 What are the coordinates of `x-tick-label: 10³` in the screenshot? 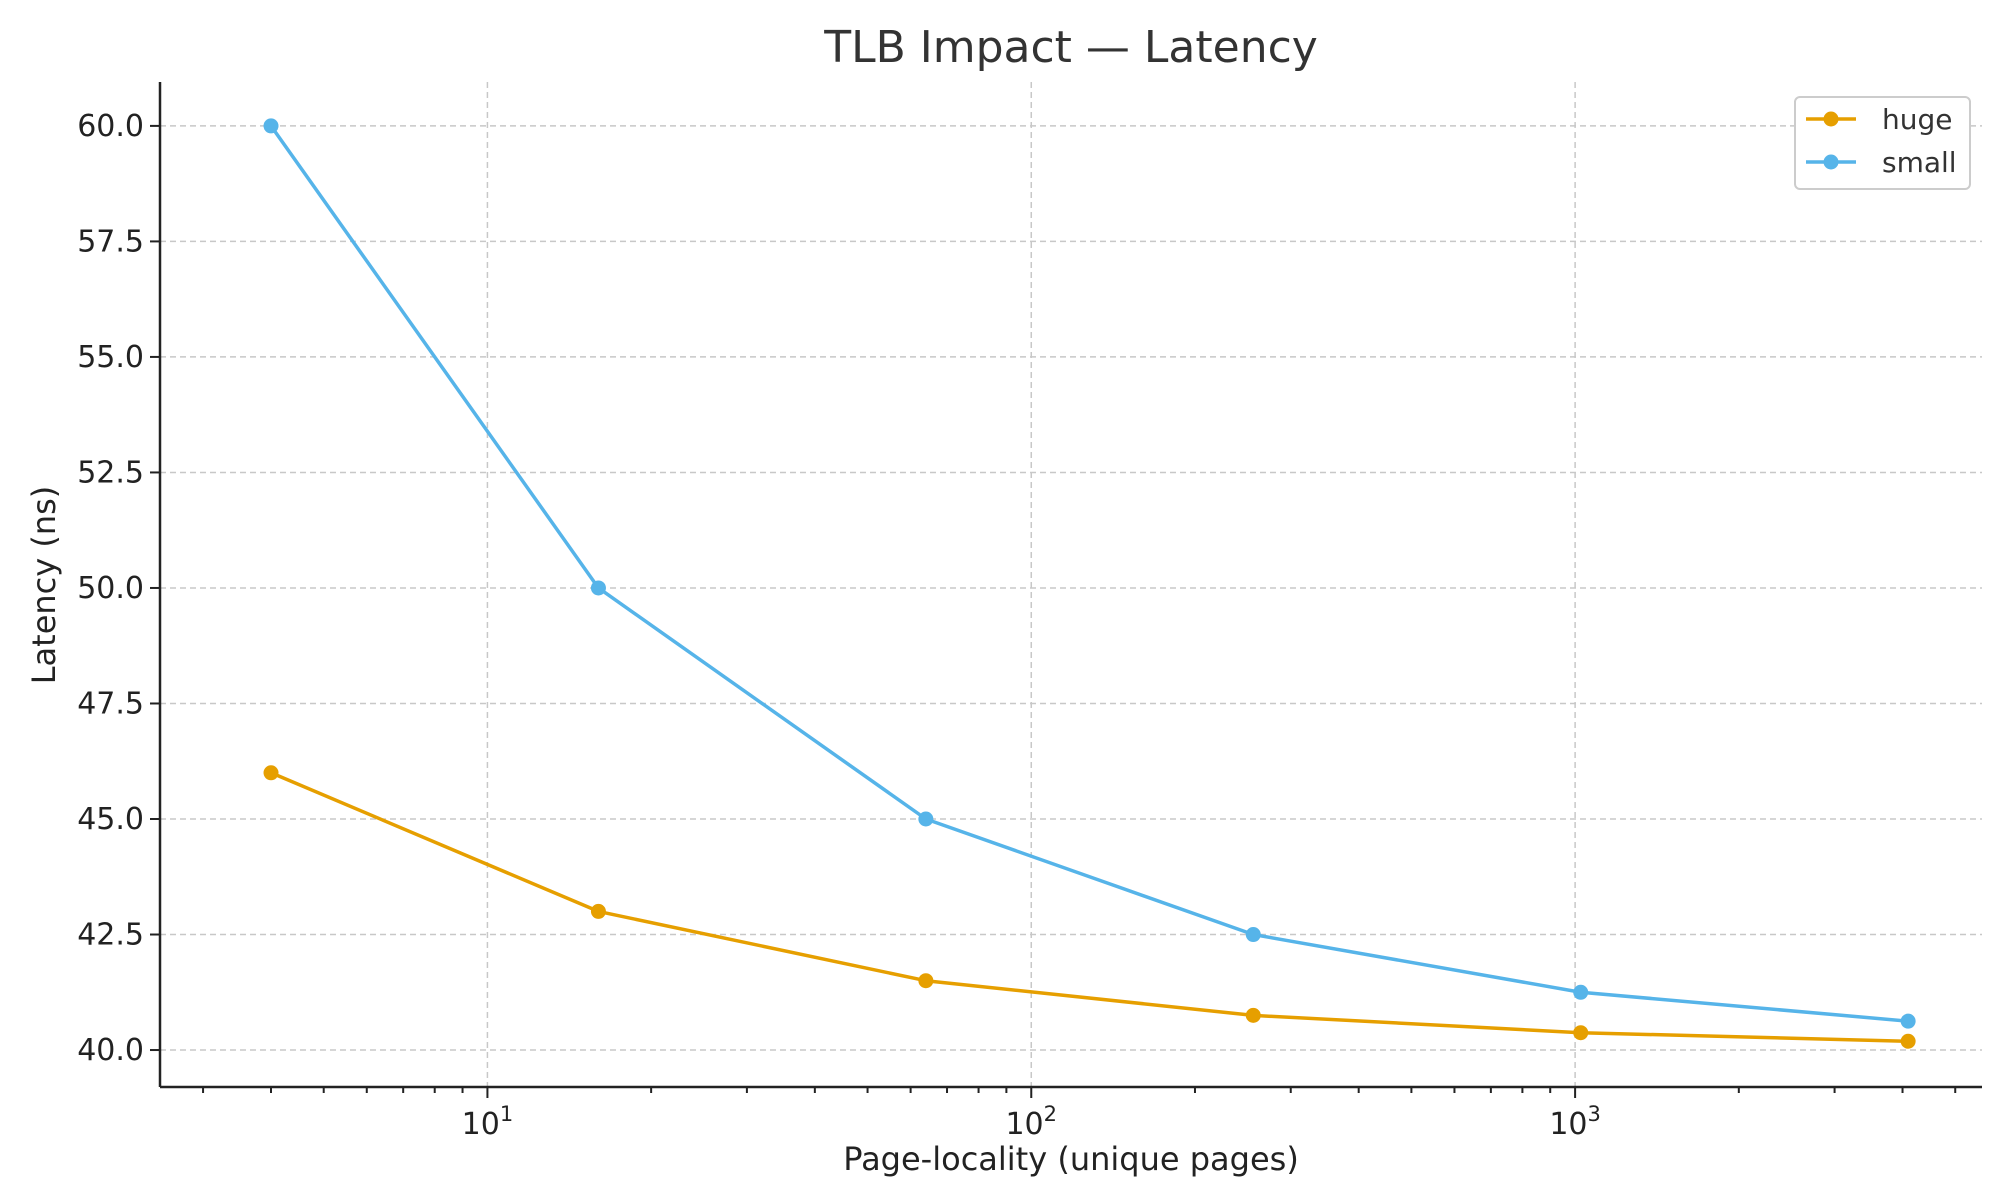 It's located at (1575, 1122).